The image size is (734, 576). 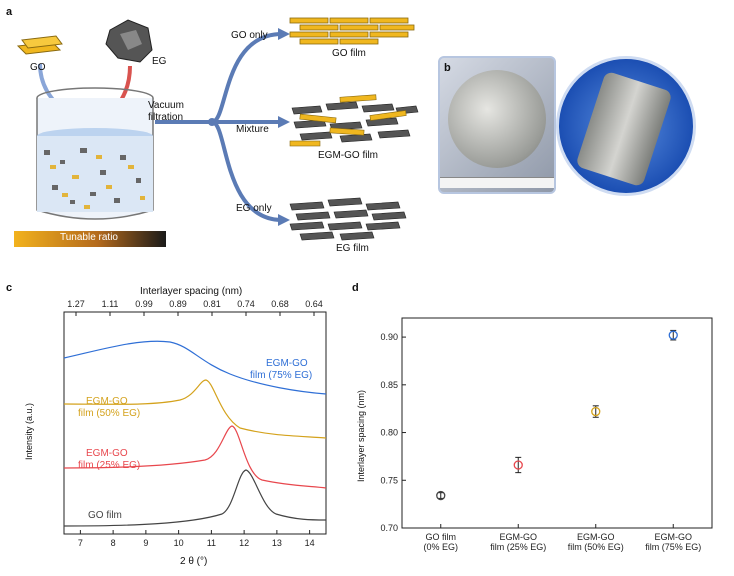 What do you see at coordinates (497, 182) in the screenshot?
I see `ruler-icon` at bounding box center [497, 182].